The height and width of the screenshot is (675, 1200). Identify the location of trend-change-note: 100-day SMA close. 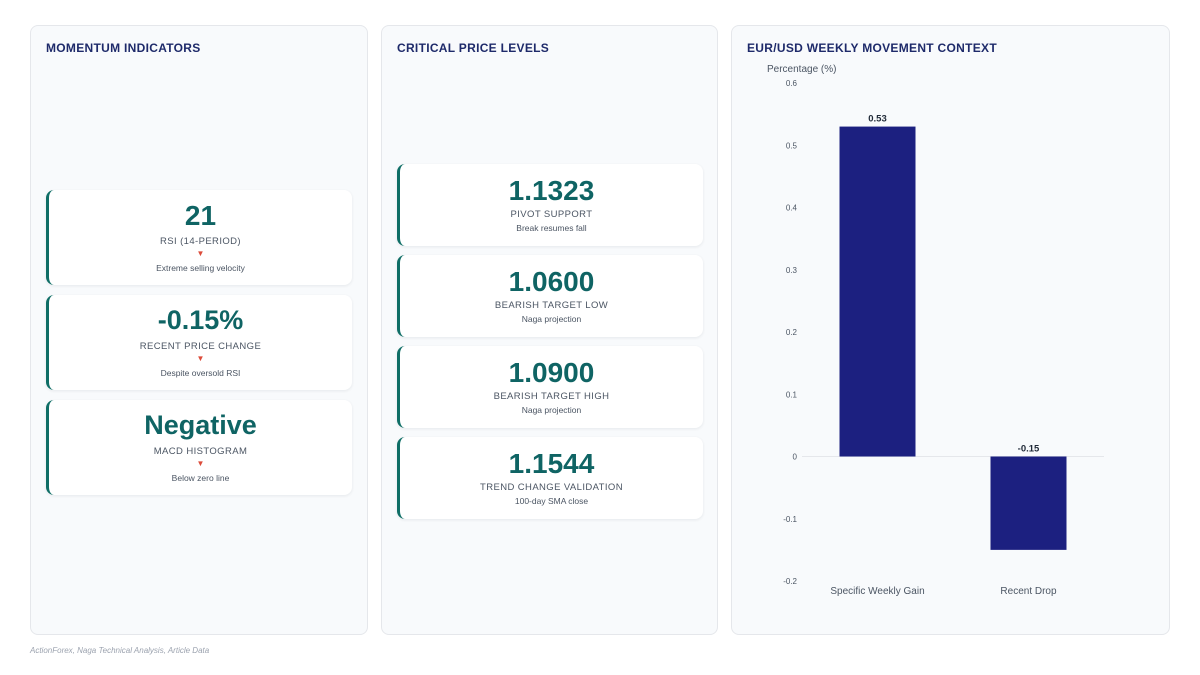
(551, 501).